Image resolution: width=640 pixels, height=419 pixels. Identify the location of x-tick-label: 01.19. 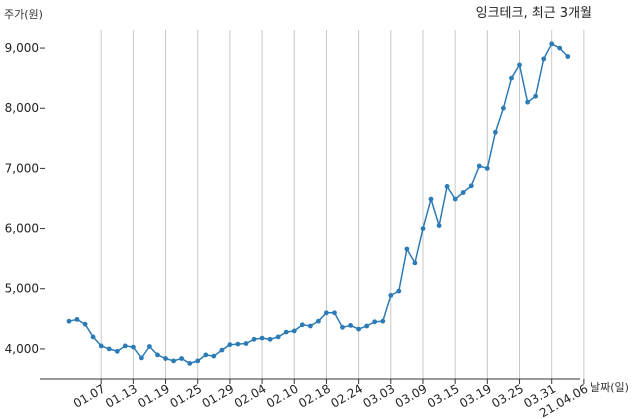
(153, 395).